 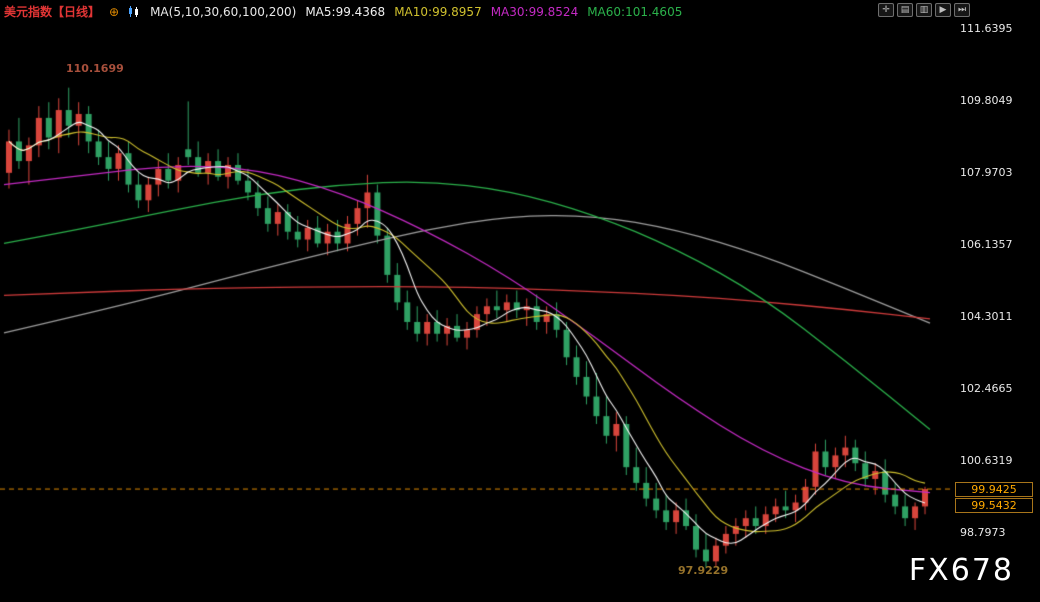 What do you see at coordinates (986, 172) in the screenshot?
I see `axis-label: 107.9703` at bounding box center [986, 172].